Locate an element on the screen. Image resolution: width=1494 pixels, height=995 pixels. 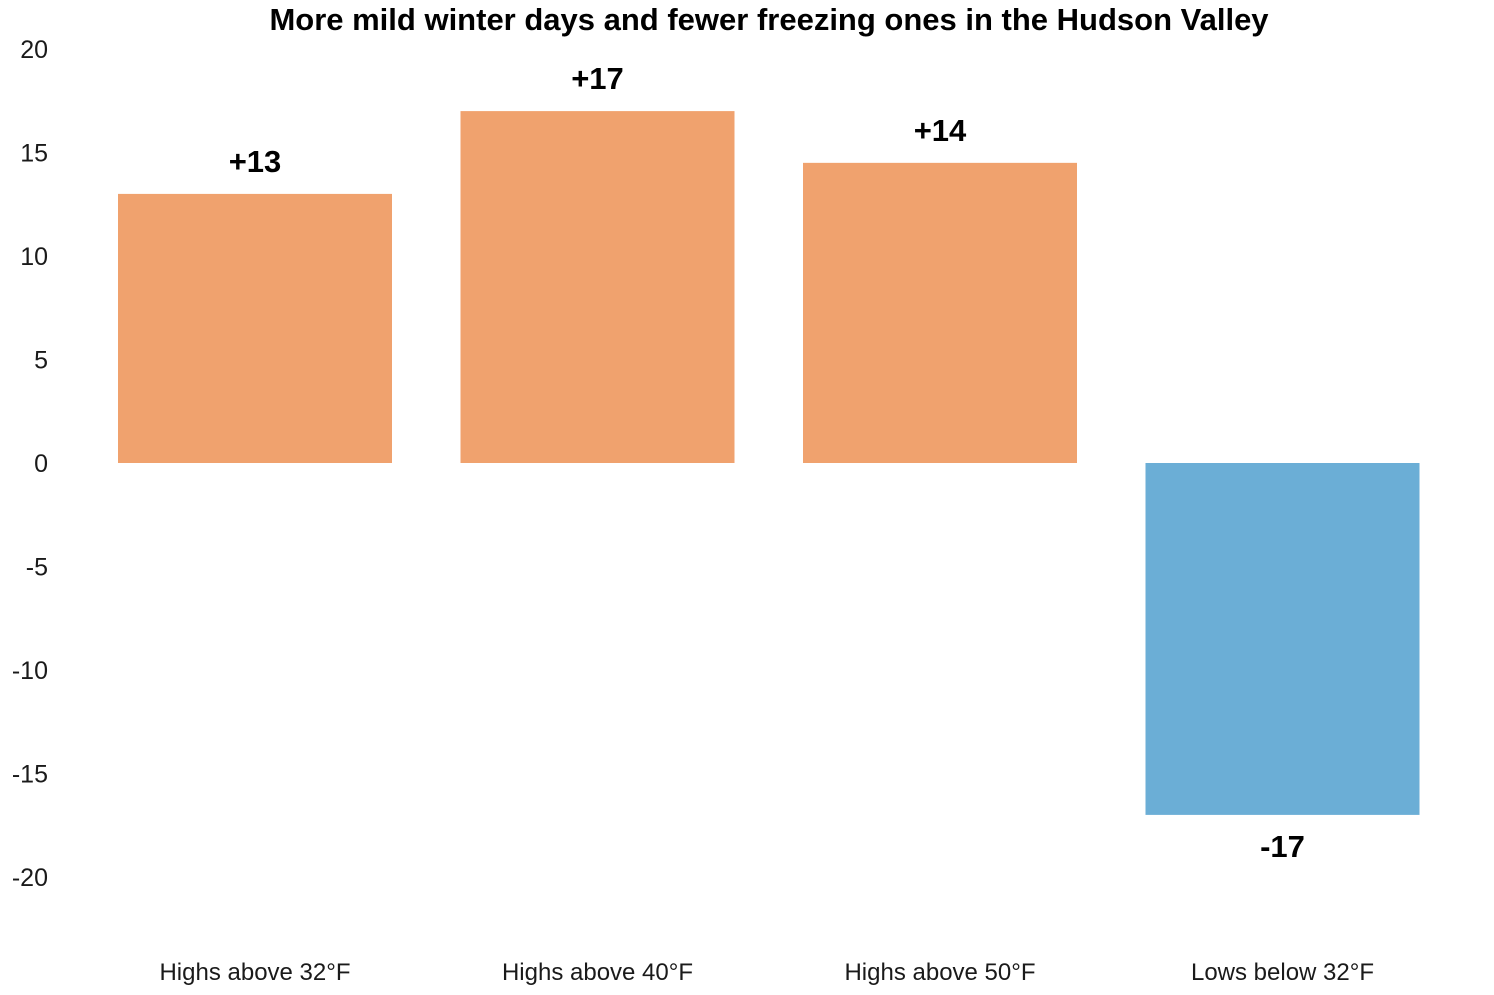
y-tick-label: 20 is located at coordinates (34, 50).